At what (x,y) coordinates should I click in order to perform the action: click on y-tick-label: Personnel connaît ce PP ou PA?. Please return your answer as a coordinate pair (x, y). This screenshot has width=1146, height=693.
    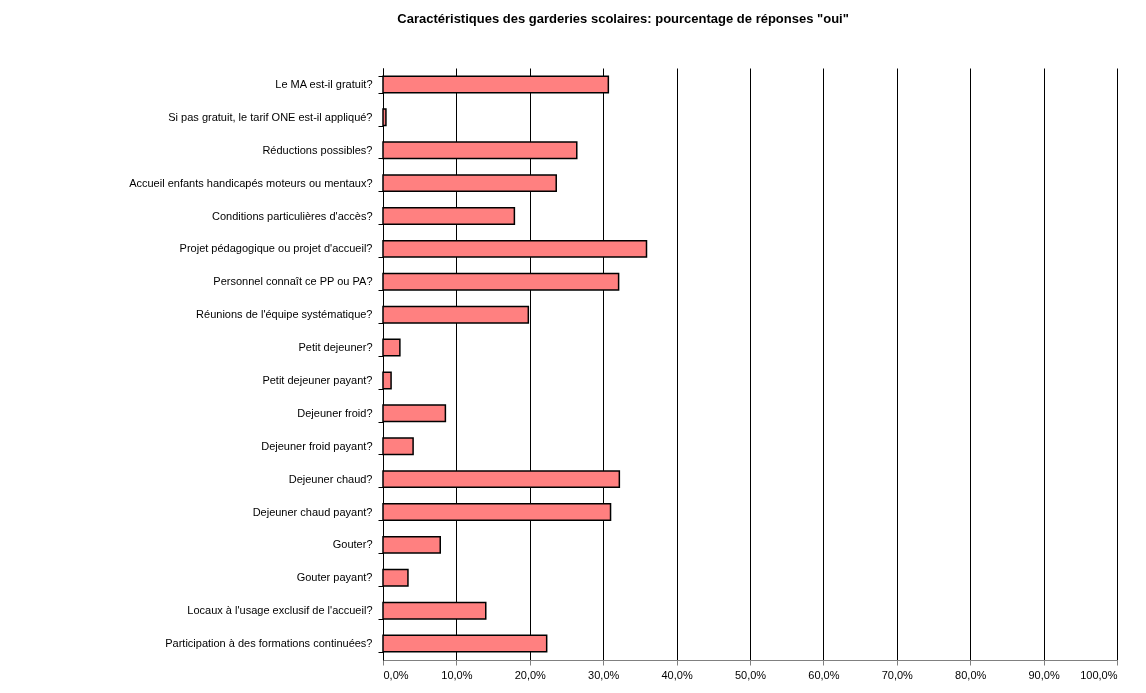
    Looking at the image, I should click on (293, 281).